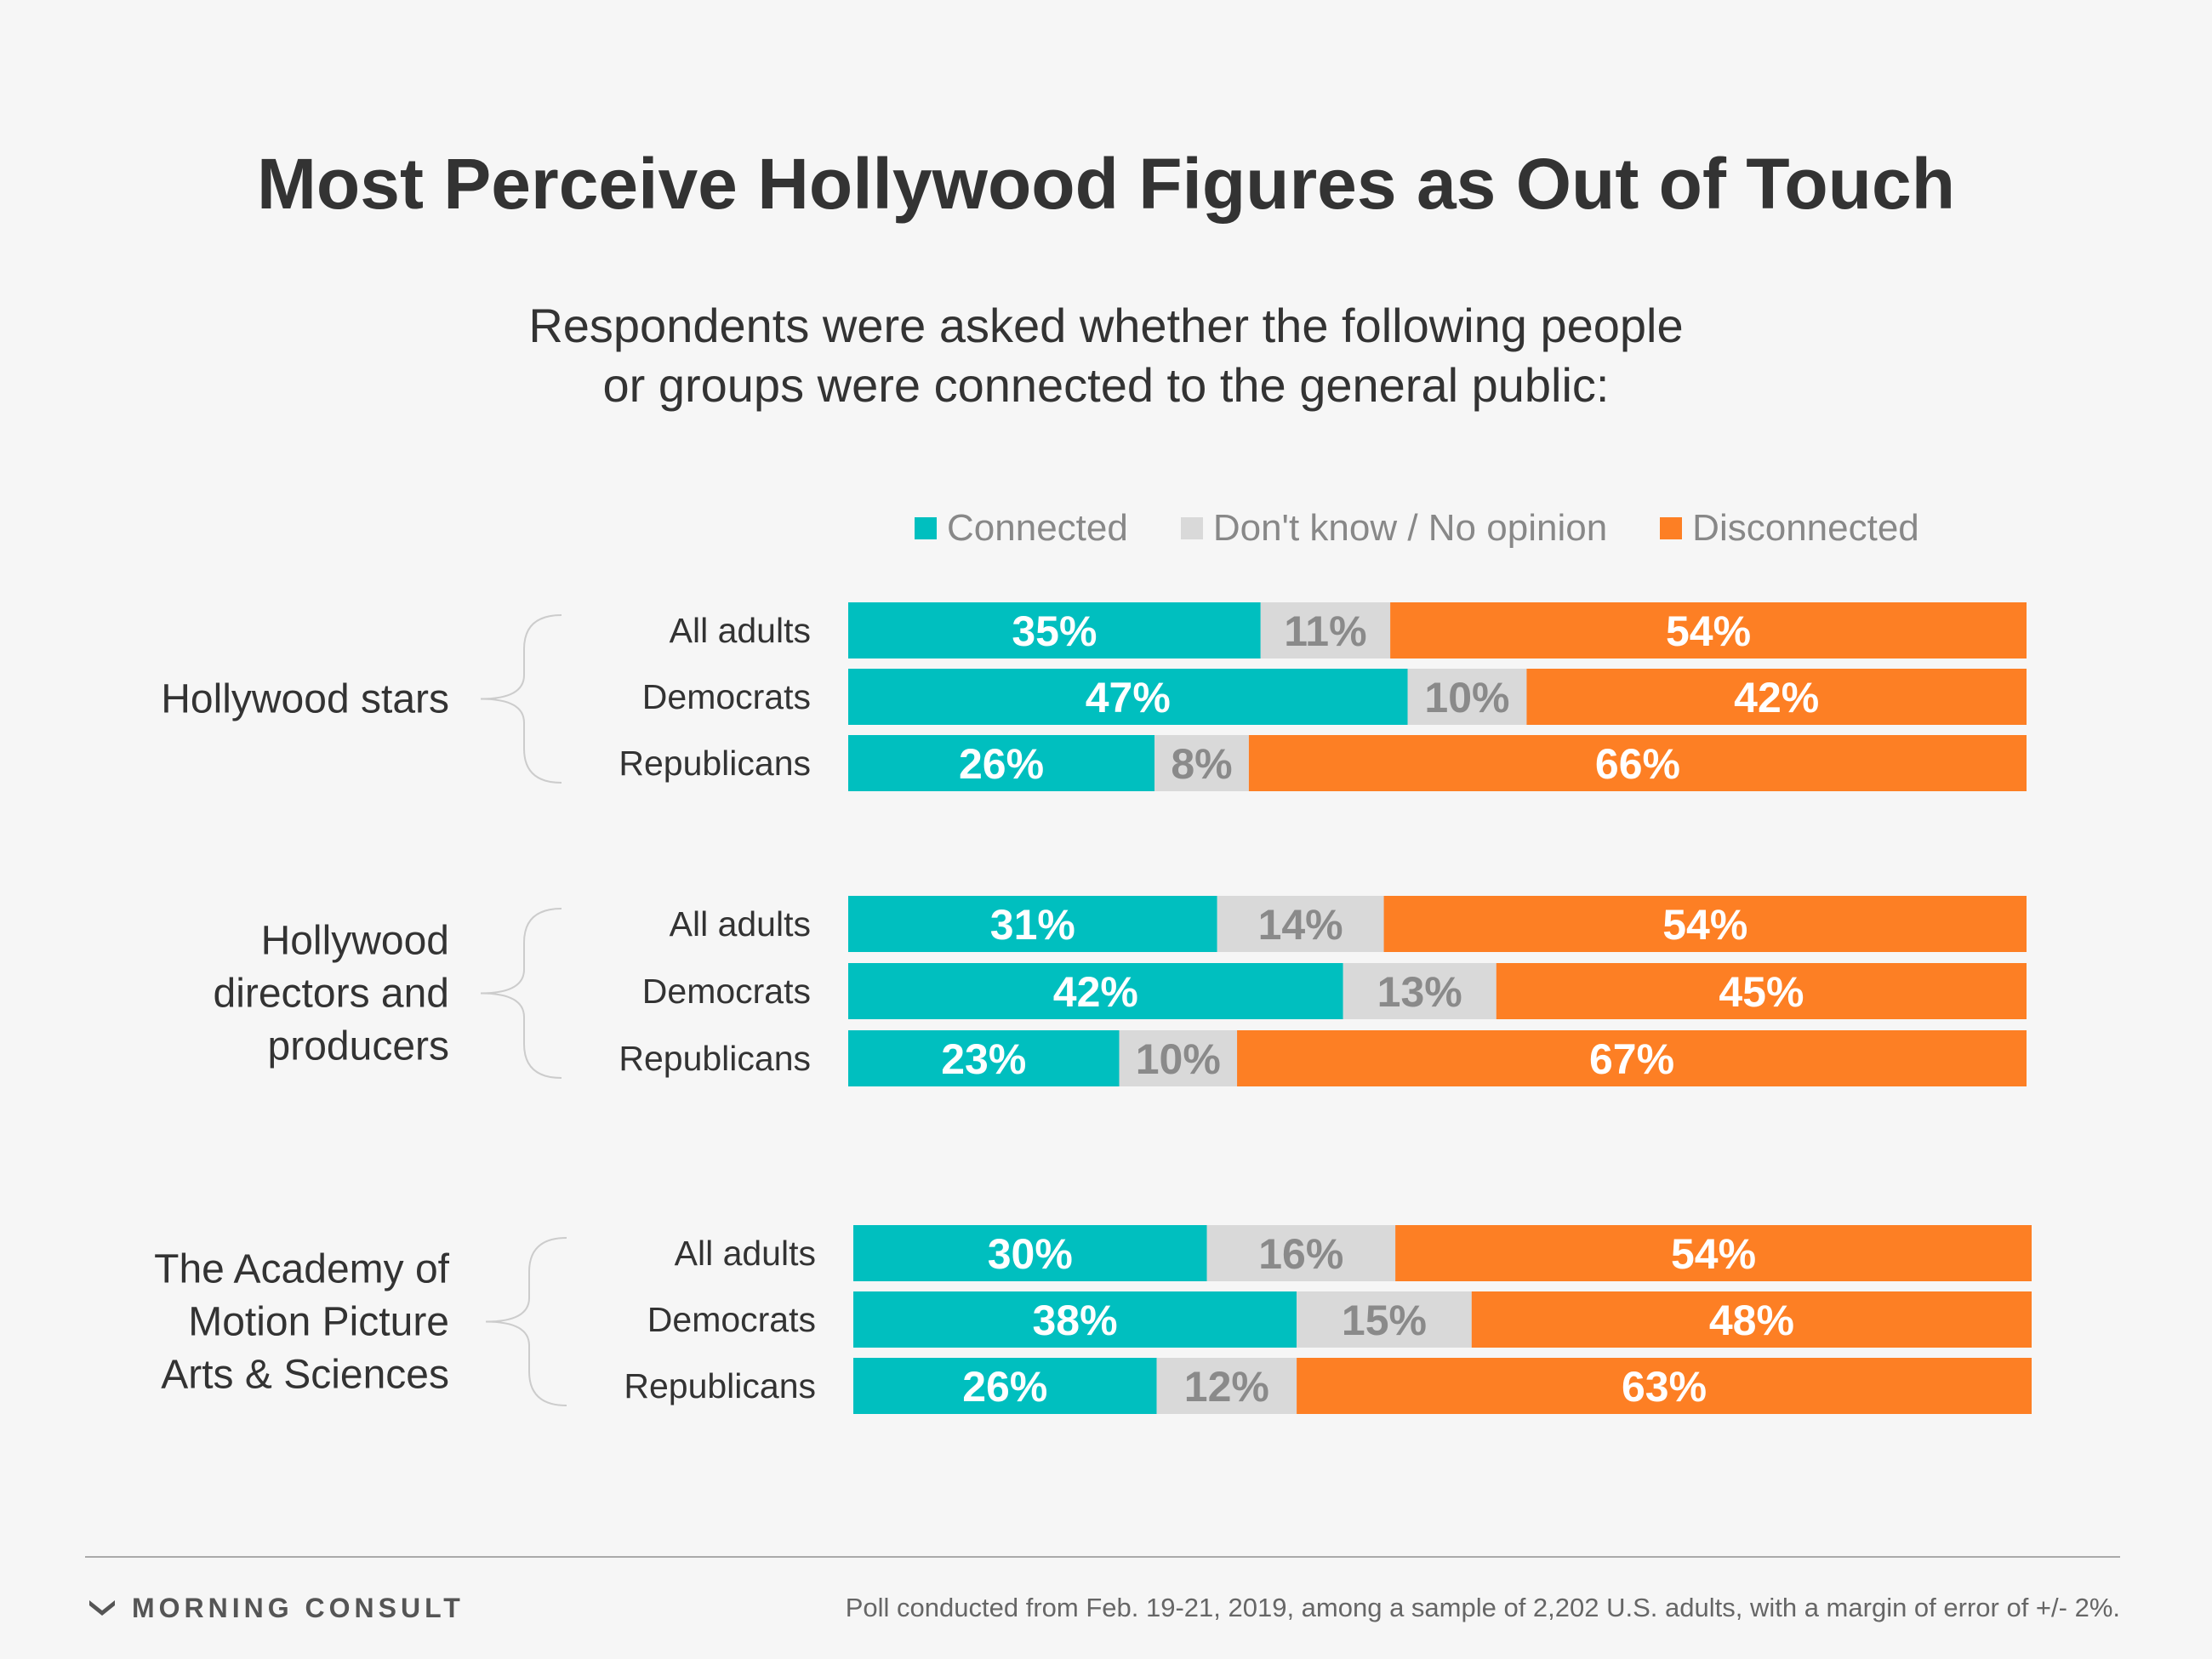 The image size is (2212, 1659). I want to click on bar-value-label: 30%, so click(1030, 1254).